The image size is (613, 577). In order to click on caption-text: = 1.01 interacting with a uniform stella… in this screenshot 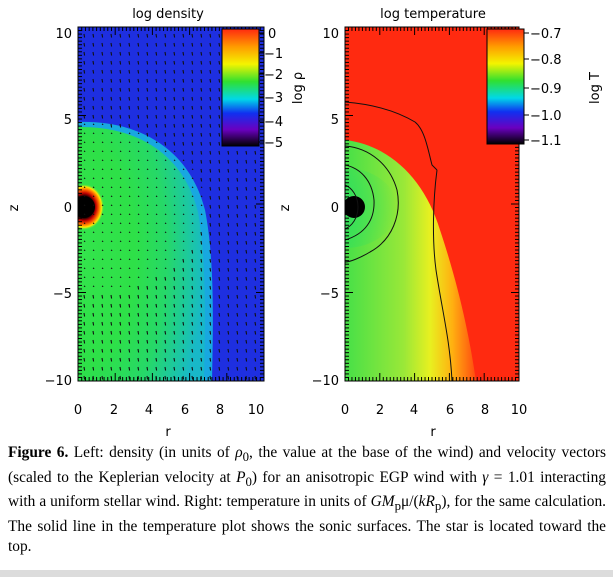, I will do `click(307, 489)`.